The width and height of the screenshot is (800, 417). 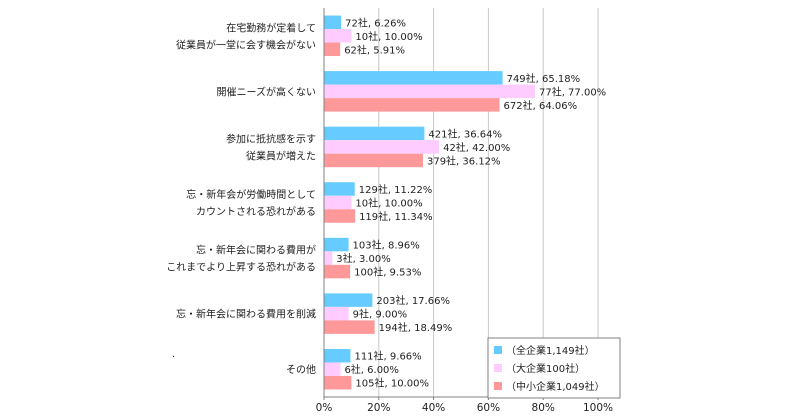 What do you see at coordinates (388, 203) in the screenshot?
I see `data-label-2-4: 10社, 10.00%` at bounding box center [388, 203].